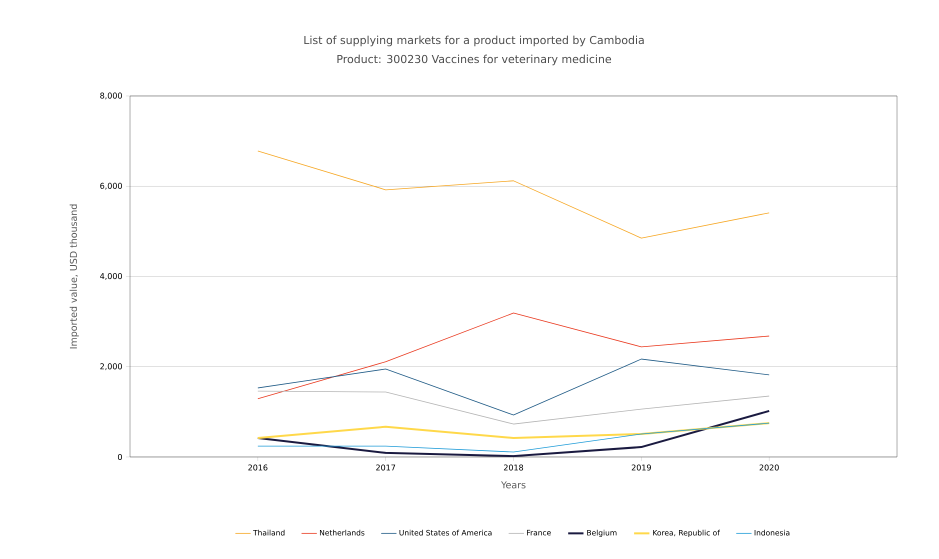  Describe the element at coordinates (474, 41) in the screenshot. I see `chart-title: List of supplying markets for a product imported by Cambodia` at that location.